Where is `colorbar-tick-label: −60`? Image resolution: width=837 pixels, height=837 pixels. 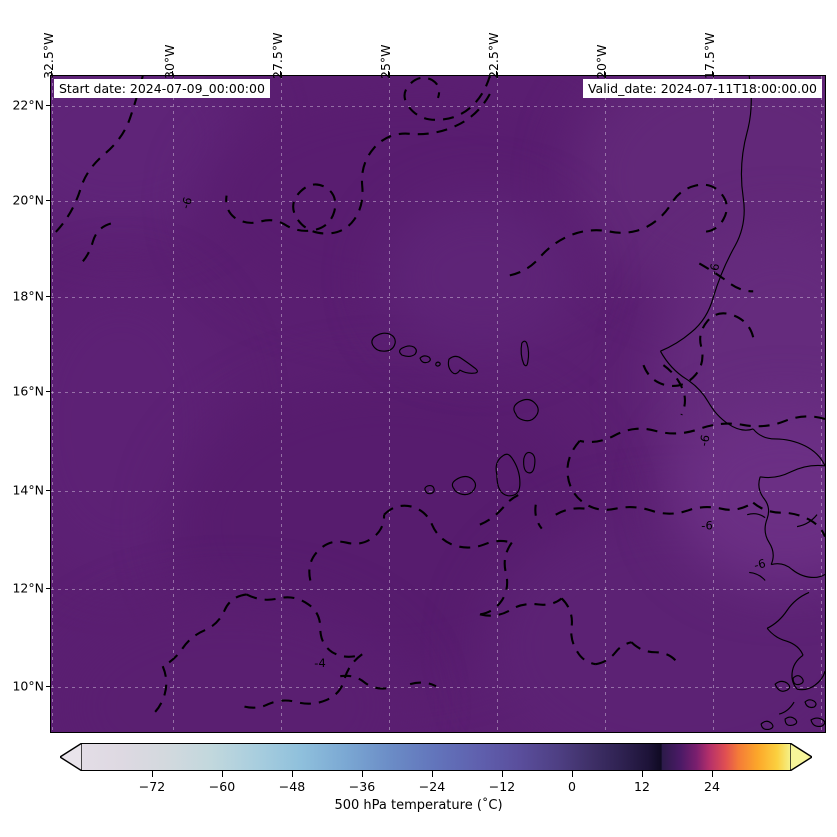
colorbar-tick-label: −60 is located at coordinates (222, 786).